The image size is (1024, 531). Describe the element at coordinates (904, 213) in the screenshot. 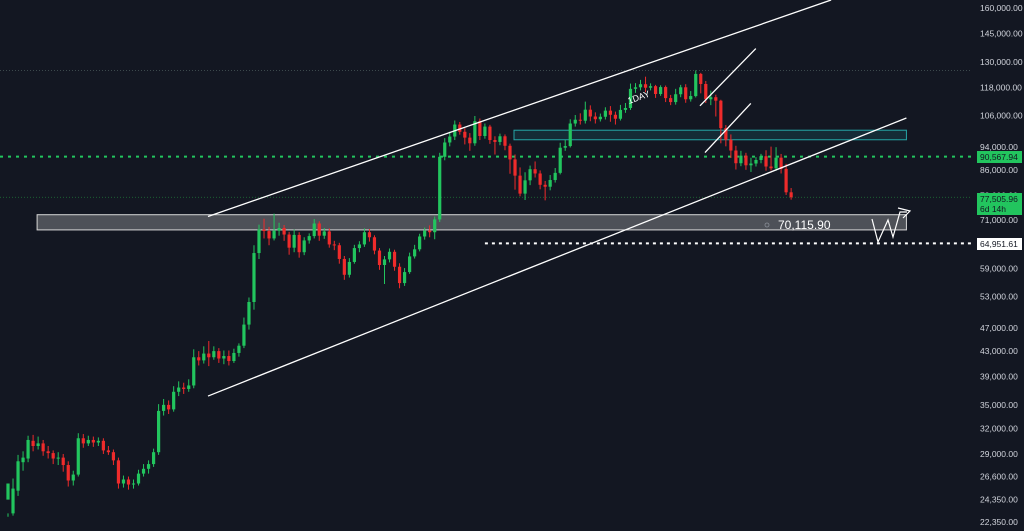

I see `projected-path-arrowhead` at that location.